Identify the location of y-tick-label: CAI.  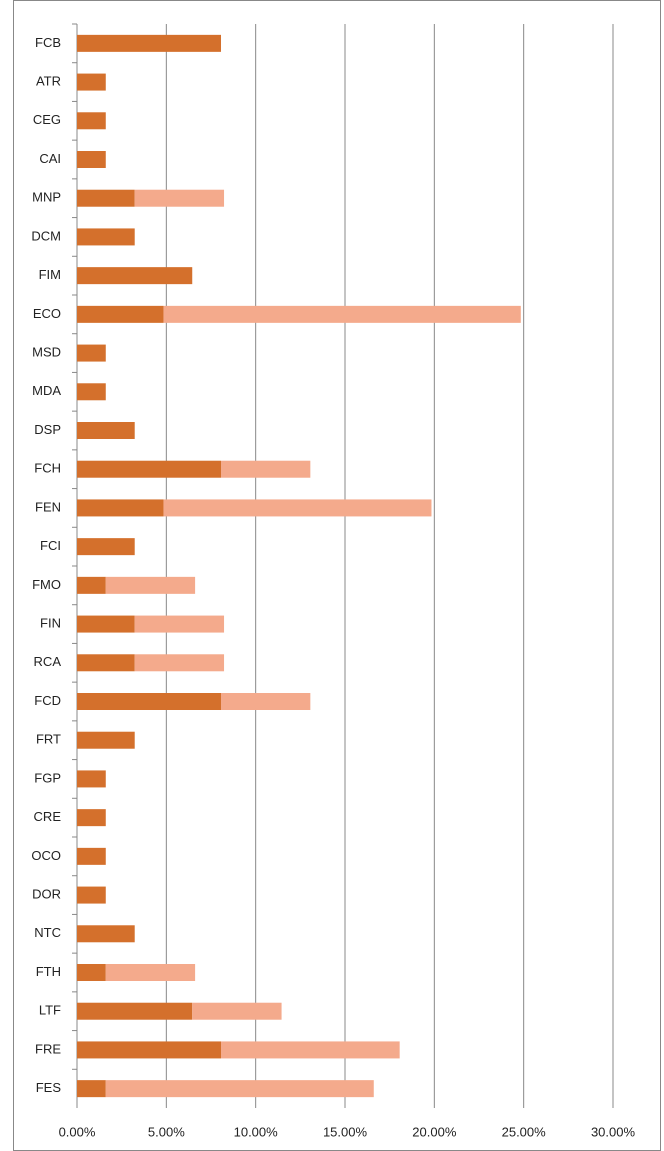
(50, 158).